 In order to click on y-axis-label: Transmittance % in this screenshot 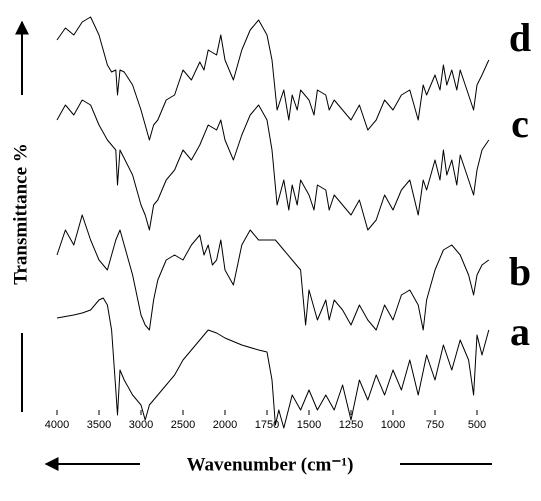, I will do `click(20, 214)`.